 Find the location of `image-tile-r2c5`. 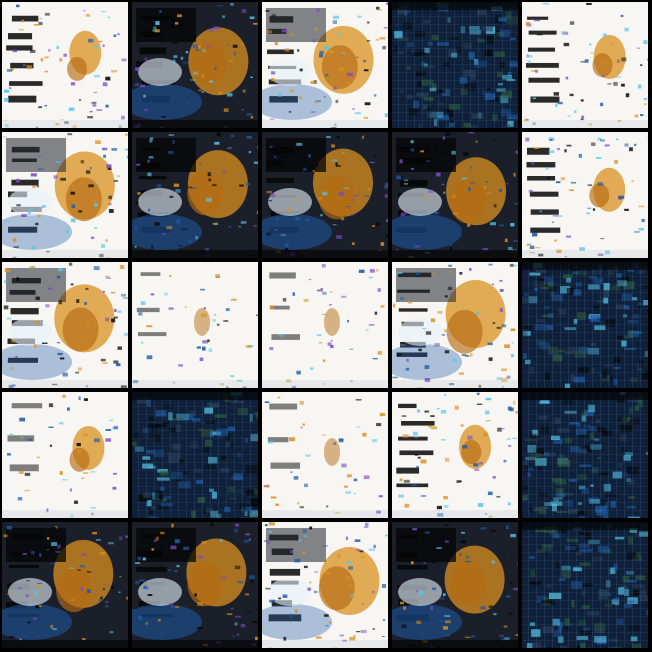

image-tile-r2c5 is located at coordinates (585, 195).